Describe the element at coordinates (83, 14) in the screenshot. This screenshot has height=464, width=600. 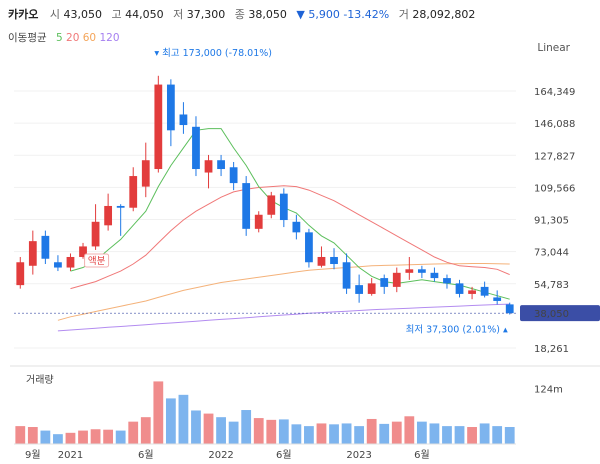
I see `open-value: 43,050` at that location.